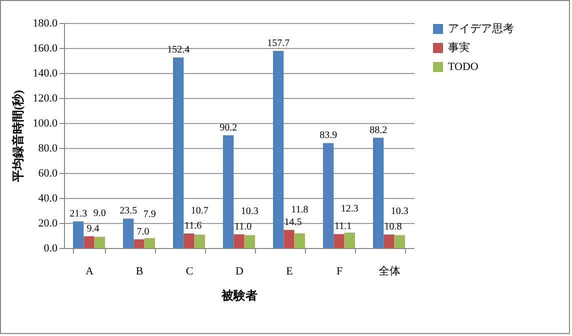 The image size is (572, 336). I want to click on x-tick-label: C, so click(190, 272).